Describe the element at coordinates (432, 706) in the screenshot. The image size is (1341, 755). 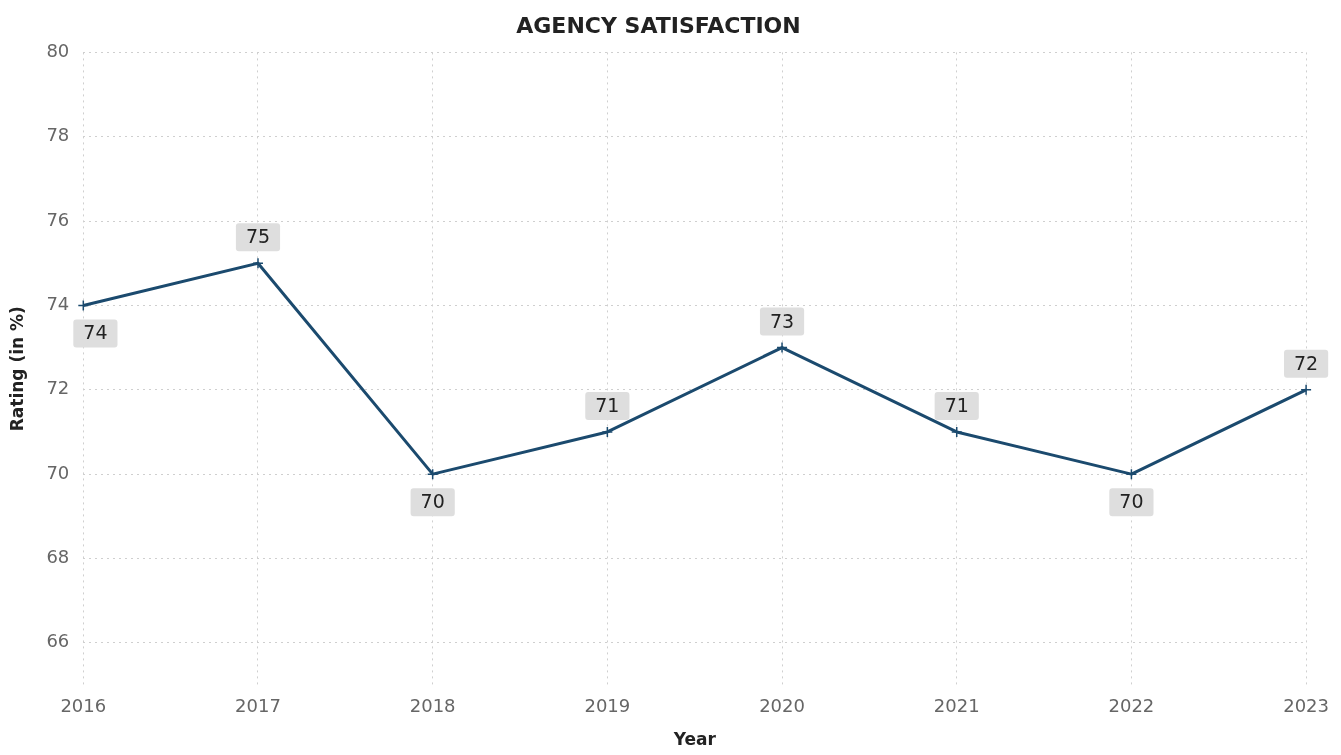
I see `x-tick-label: 2018` at that location.